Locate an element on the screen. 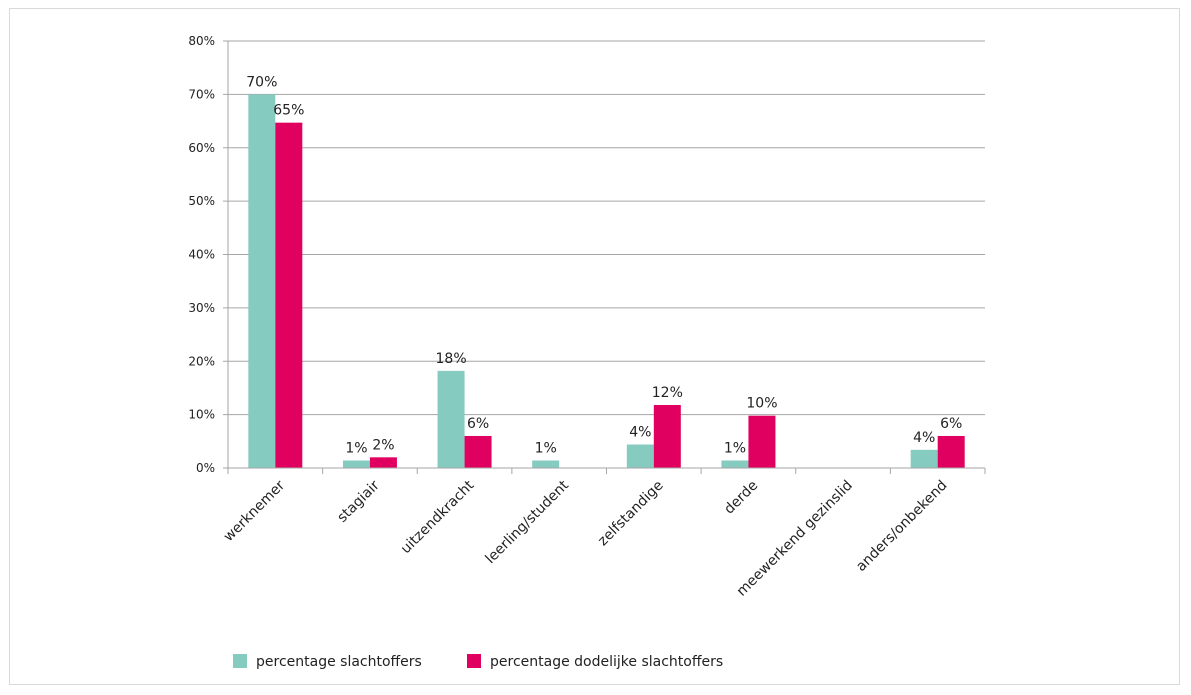 This screenshot has width=1191, height=695. data-label: 18% is located at coordinates (451, 359).